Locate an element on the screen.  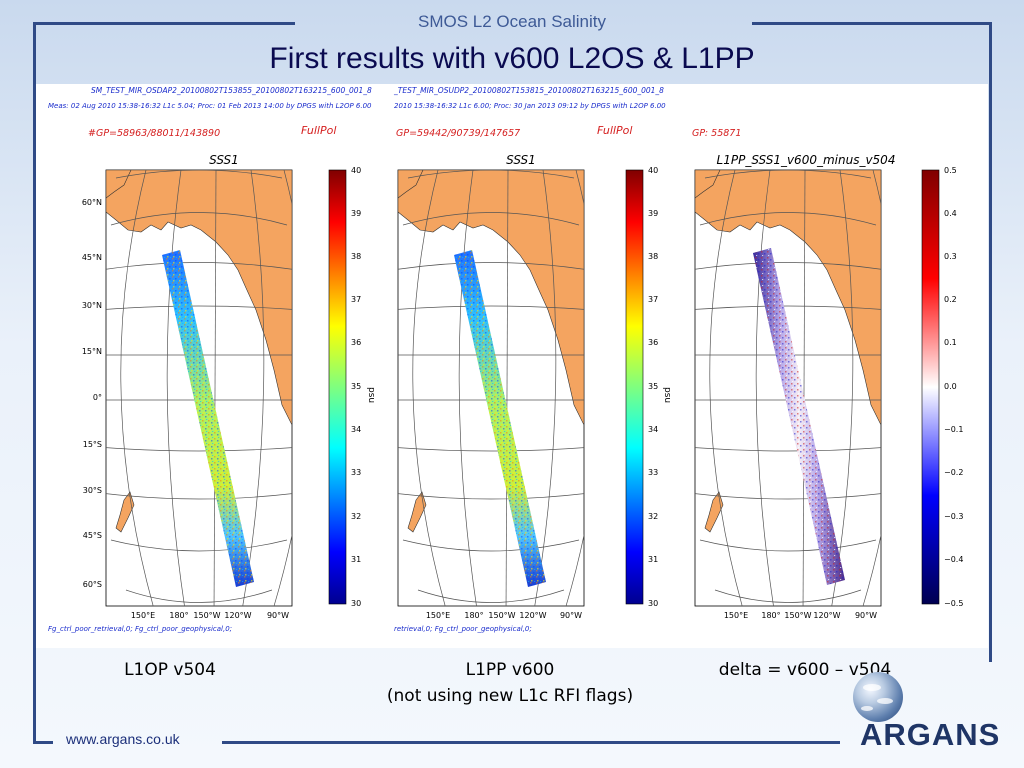
lat-label: 30°N is located at coordinates (92, 305).